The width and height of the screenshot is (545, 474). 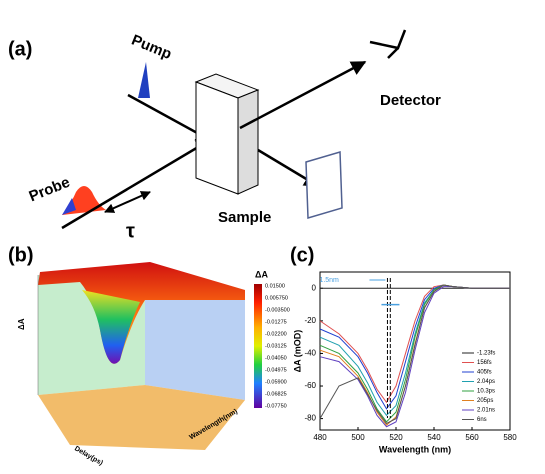 What do you see at coordinates (310, 418) in the screenshot?
I see `y-tick-label: -80` at bounding box center [310, 418].